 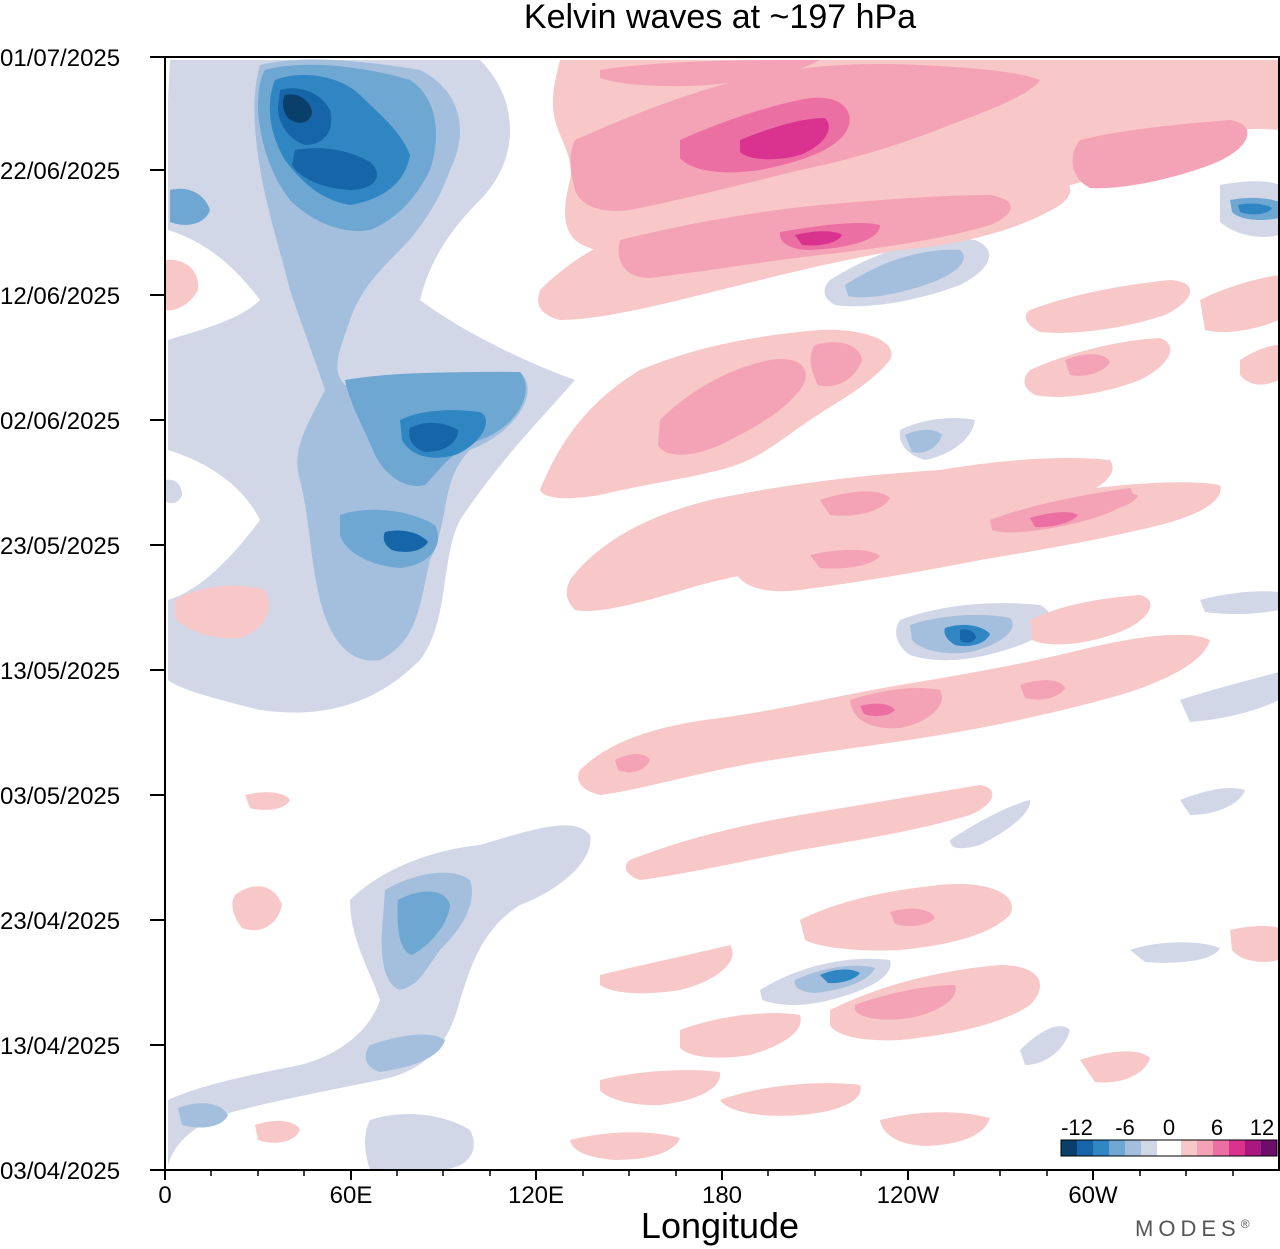 I want to click on colorbar-tick-label: -6, so click(x=1125, y=1127).